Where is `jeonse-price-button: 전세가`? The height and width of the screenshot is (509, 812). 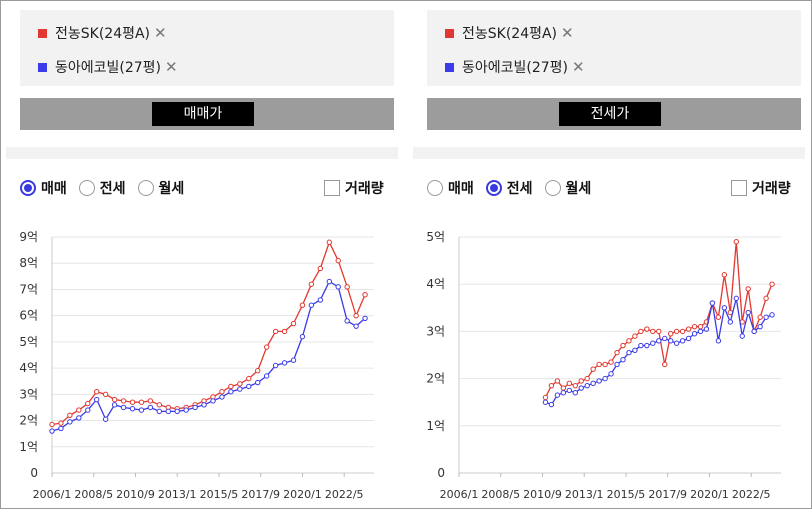 jeonse-price-button: 전세가 is located at coordinates (610, 114).